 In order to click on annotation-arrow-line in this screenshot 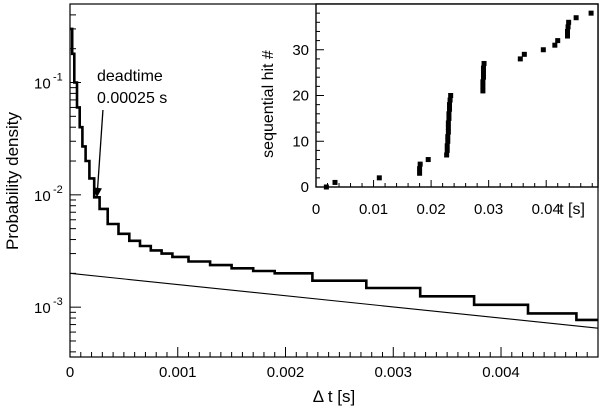, I will do `click(100, 149)`.